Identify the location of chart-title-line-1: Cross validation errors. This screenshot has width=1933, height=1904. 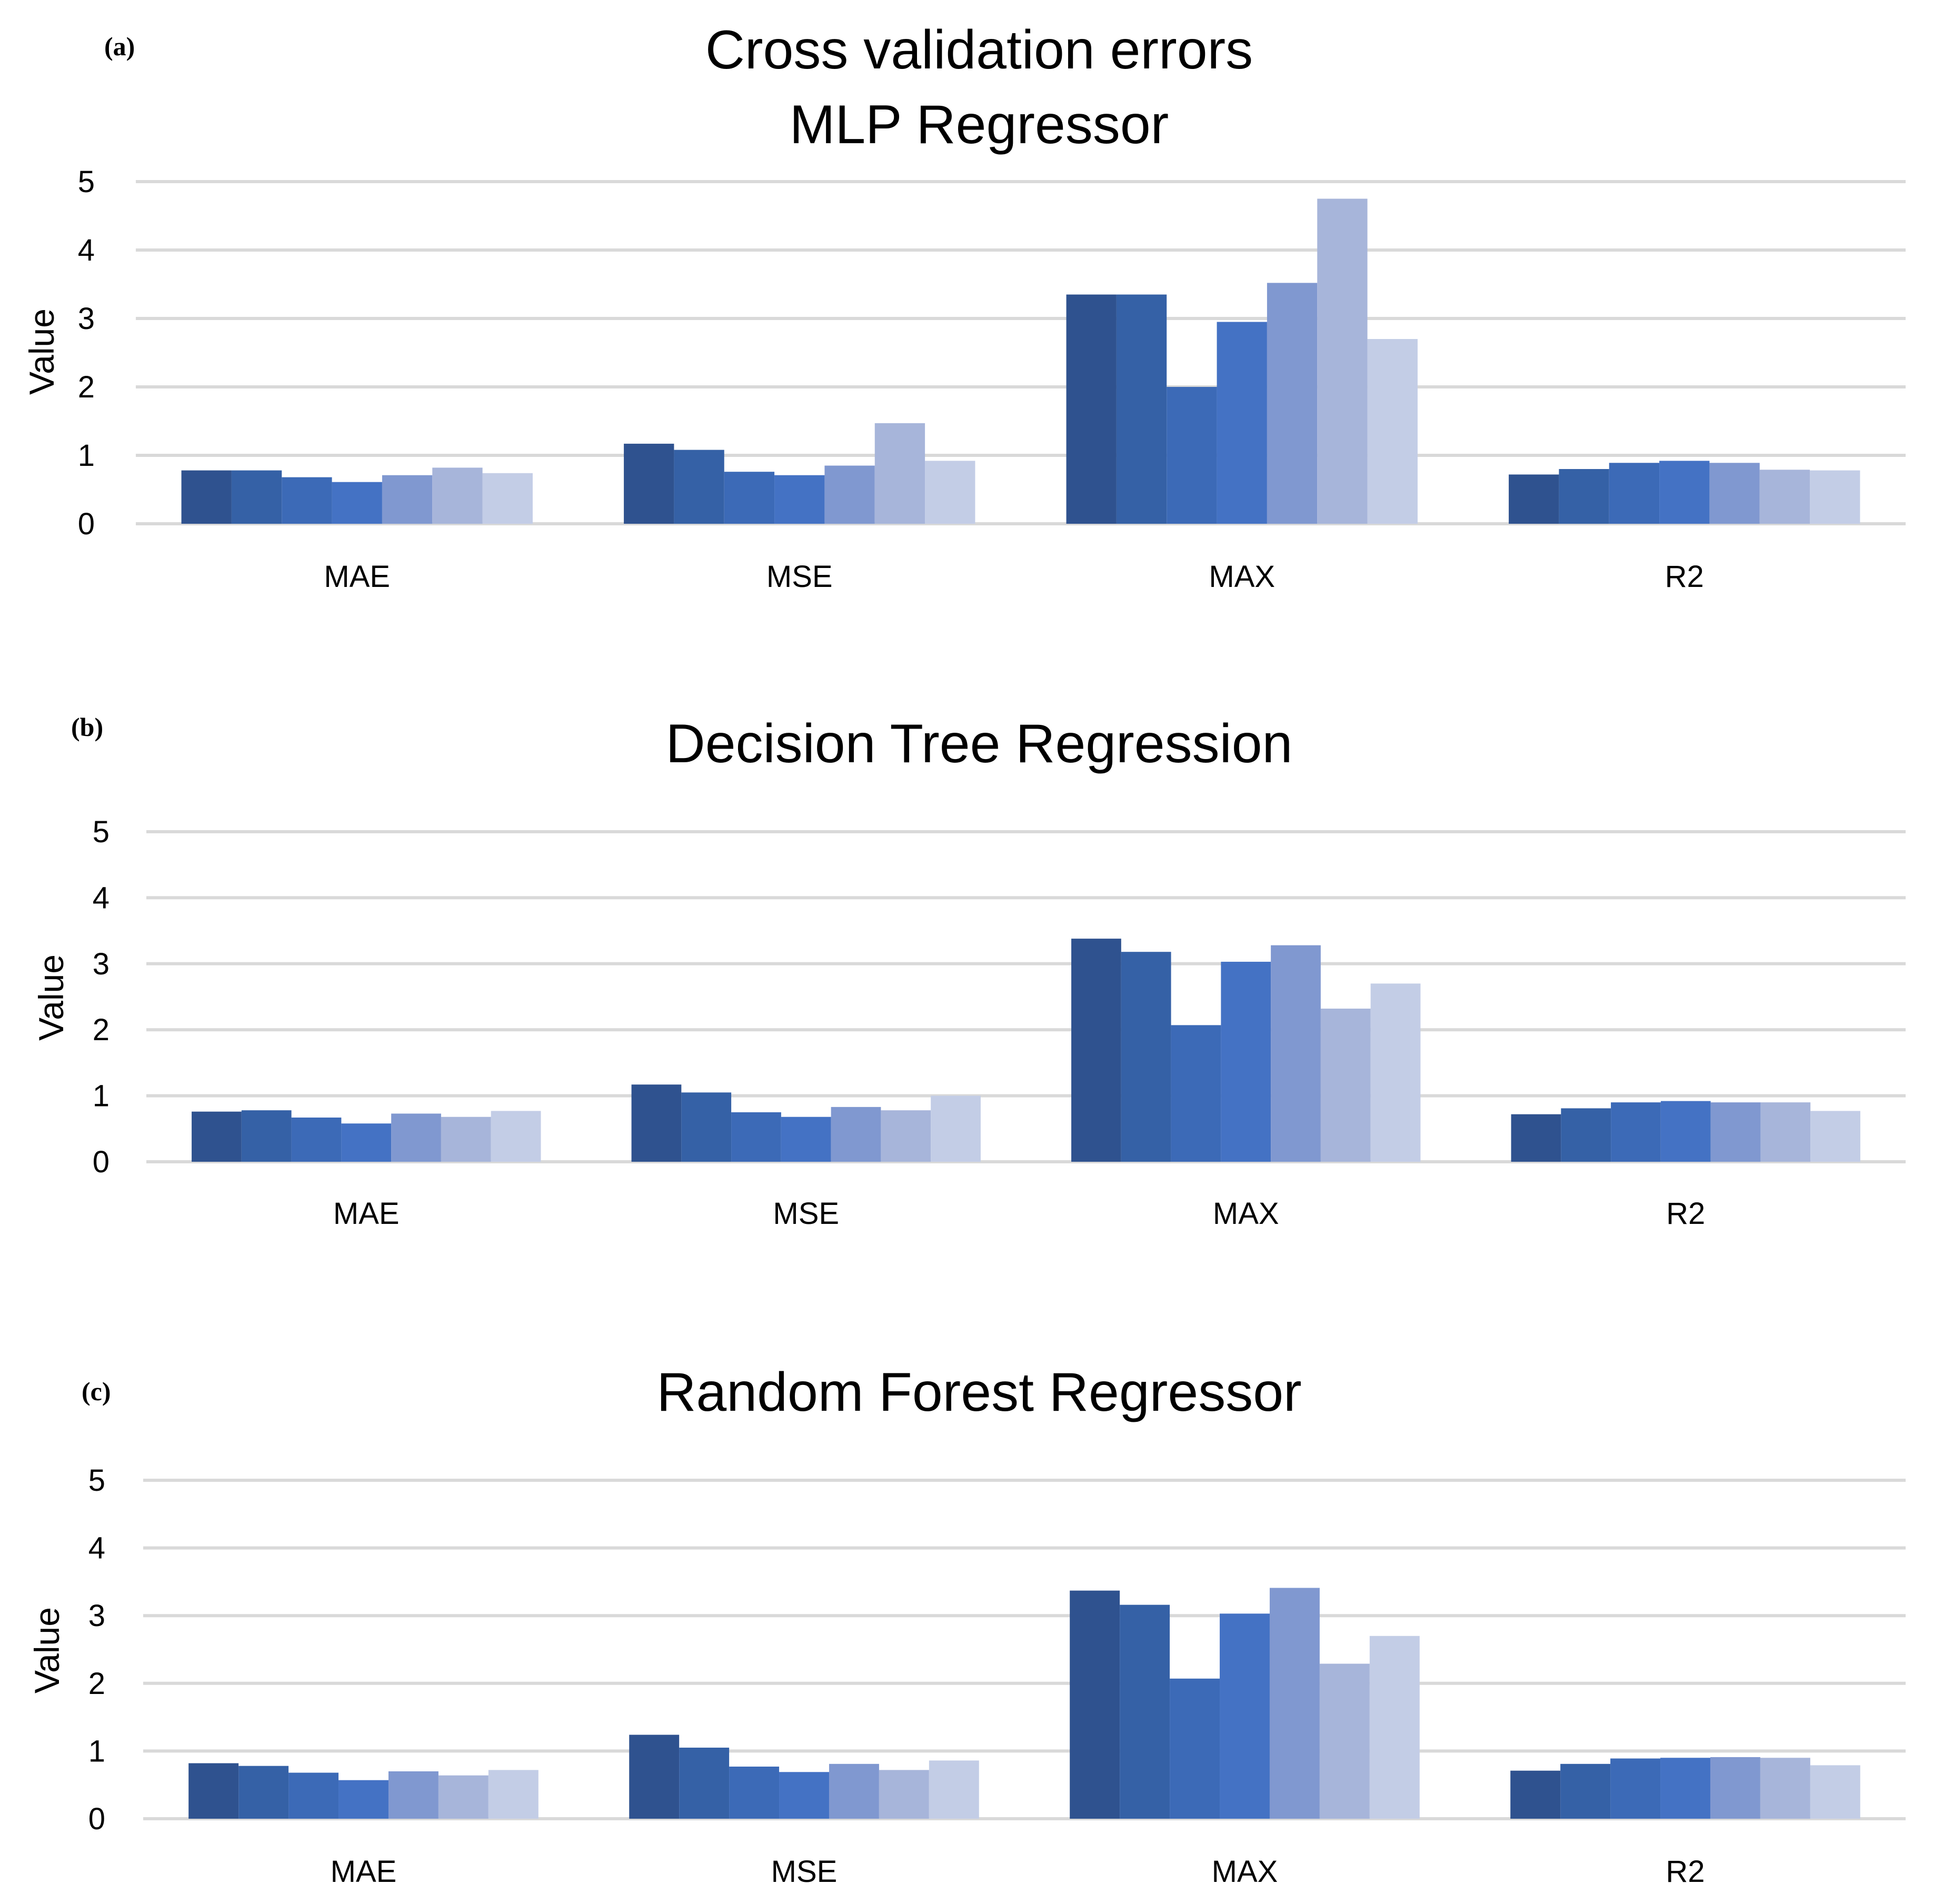
(979, 50).